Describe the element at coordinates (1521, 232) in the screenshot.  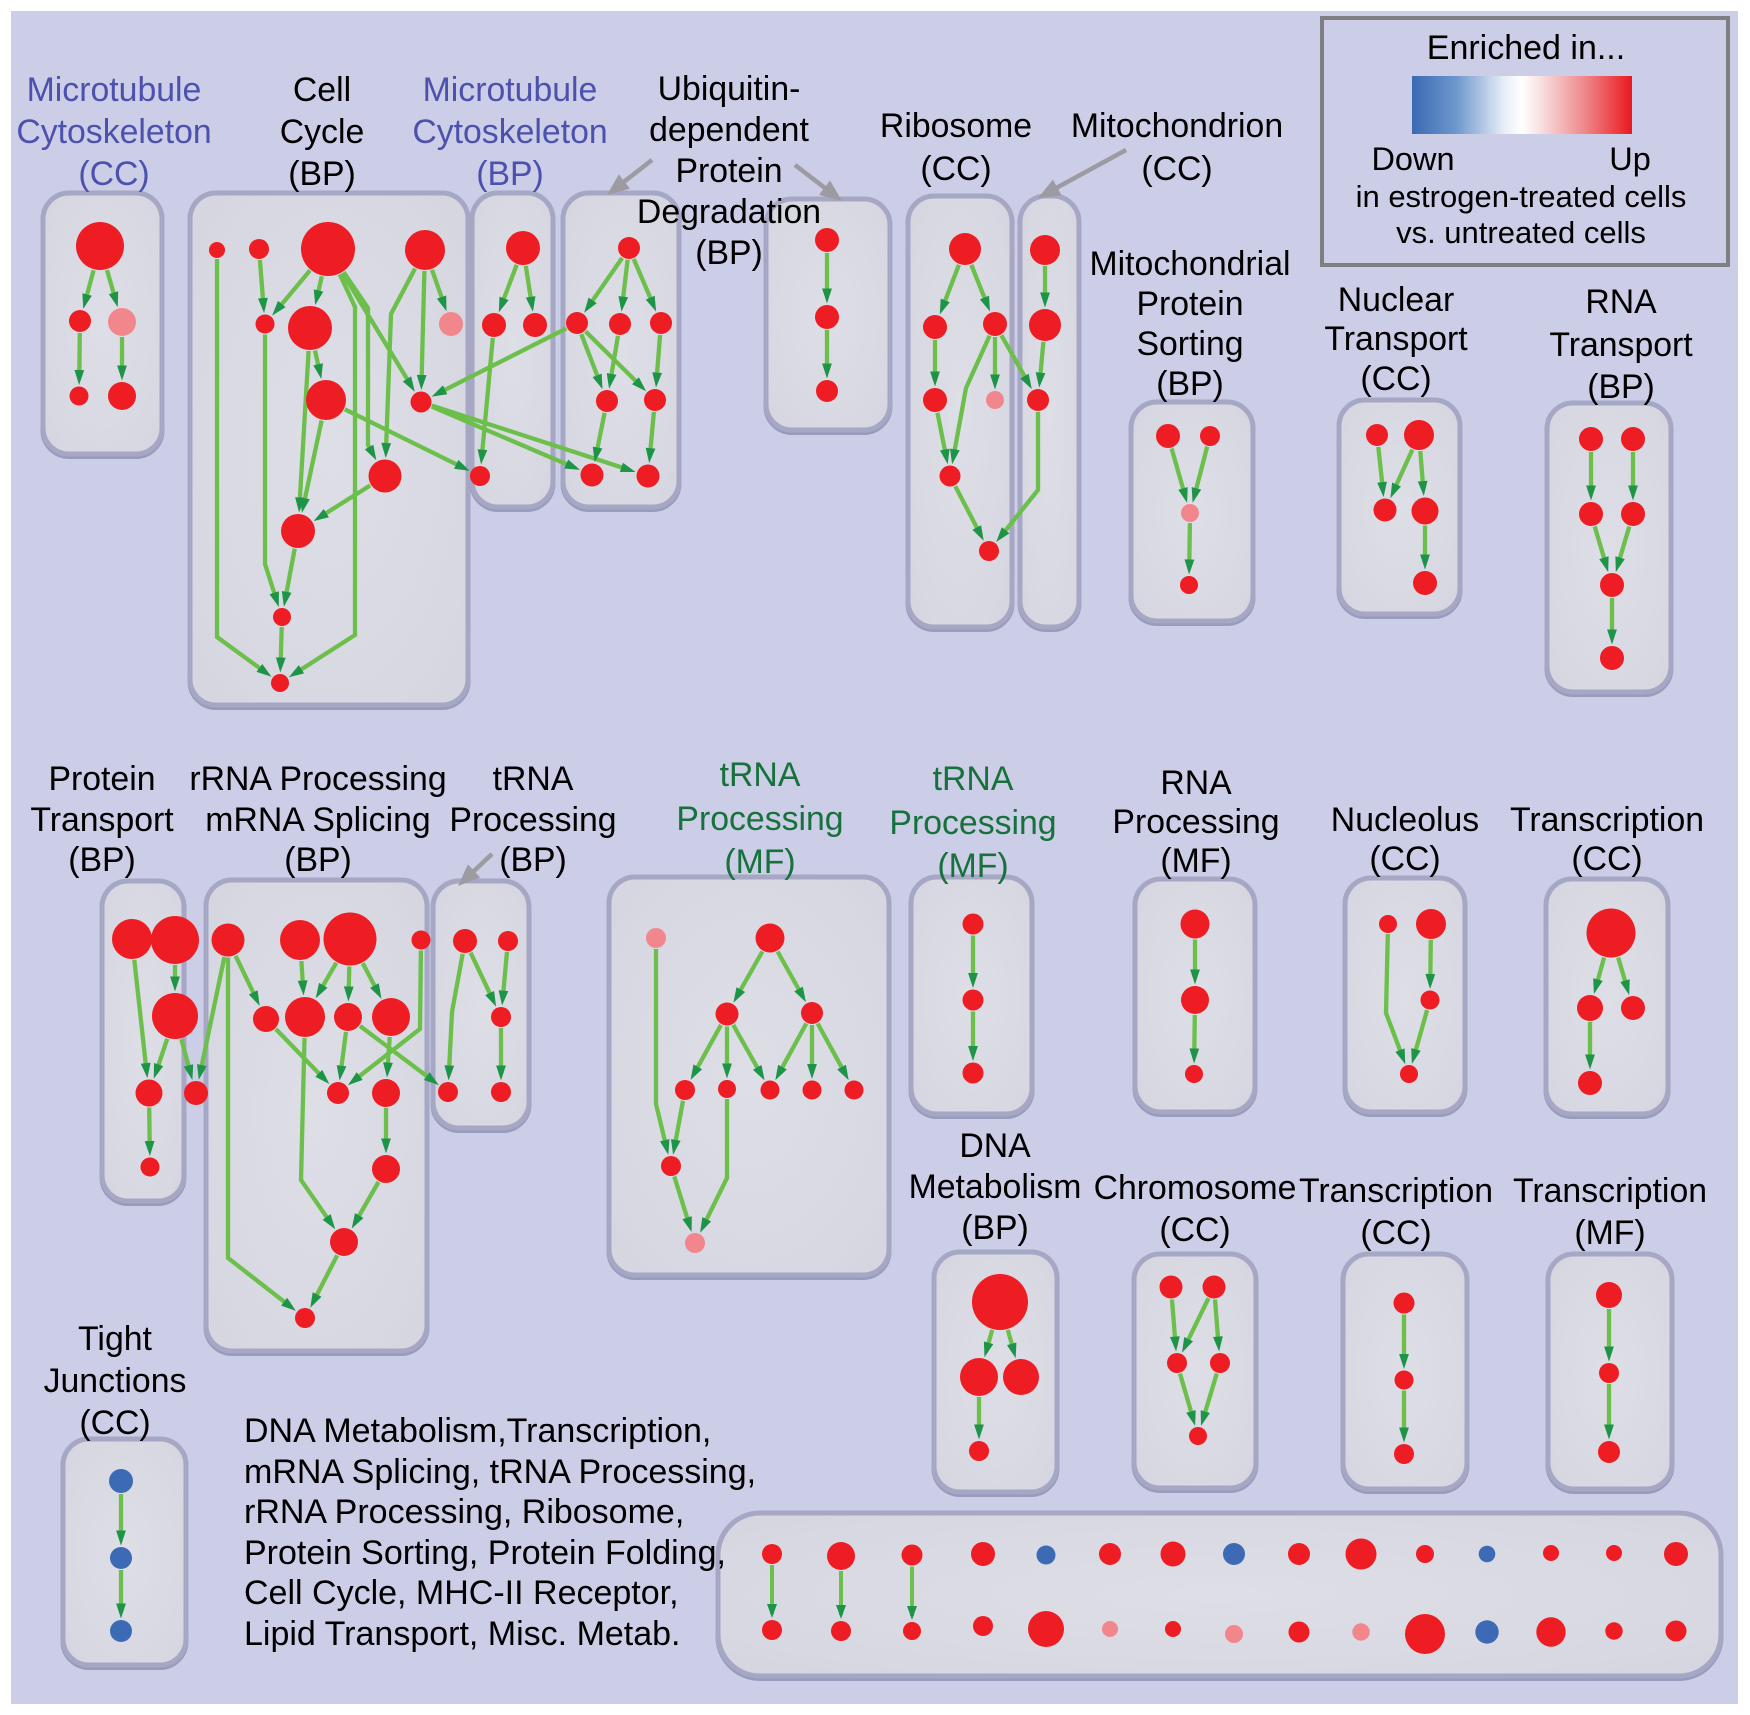
I see `svg-text: vs. untreated cells` at that location.